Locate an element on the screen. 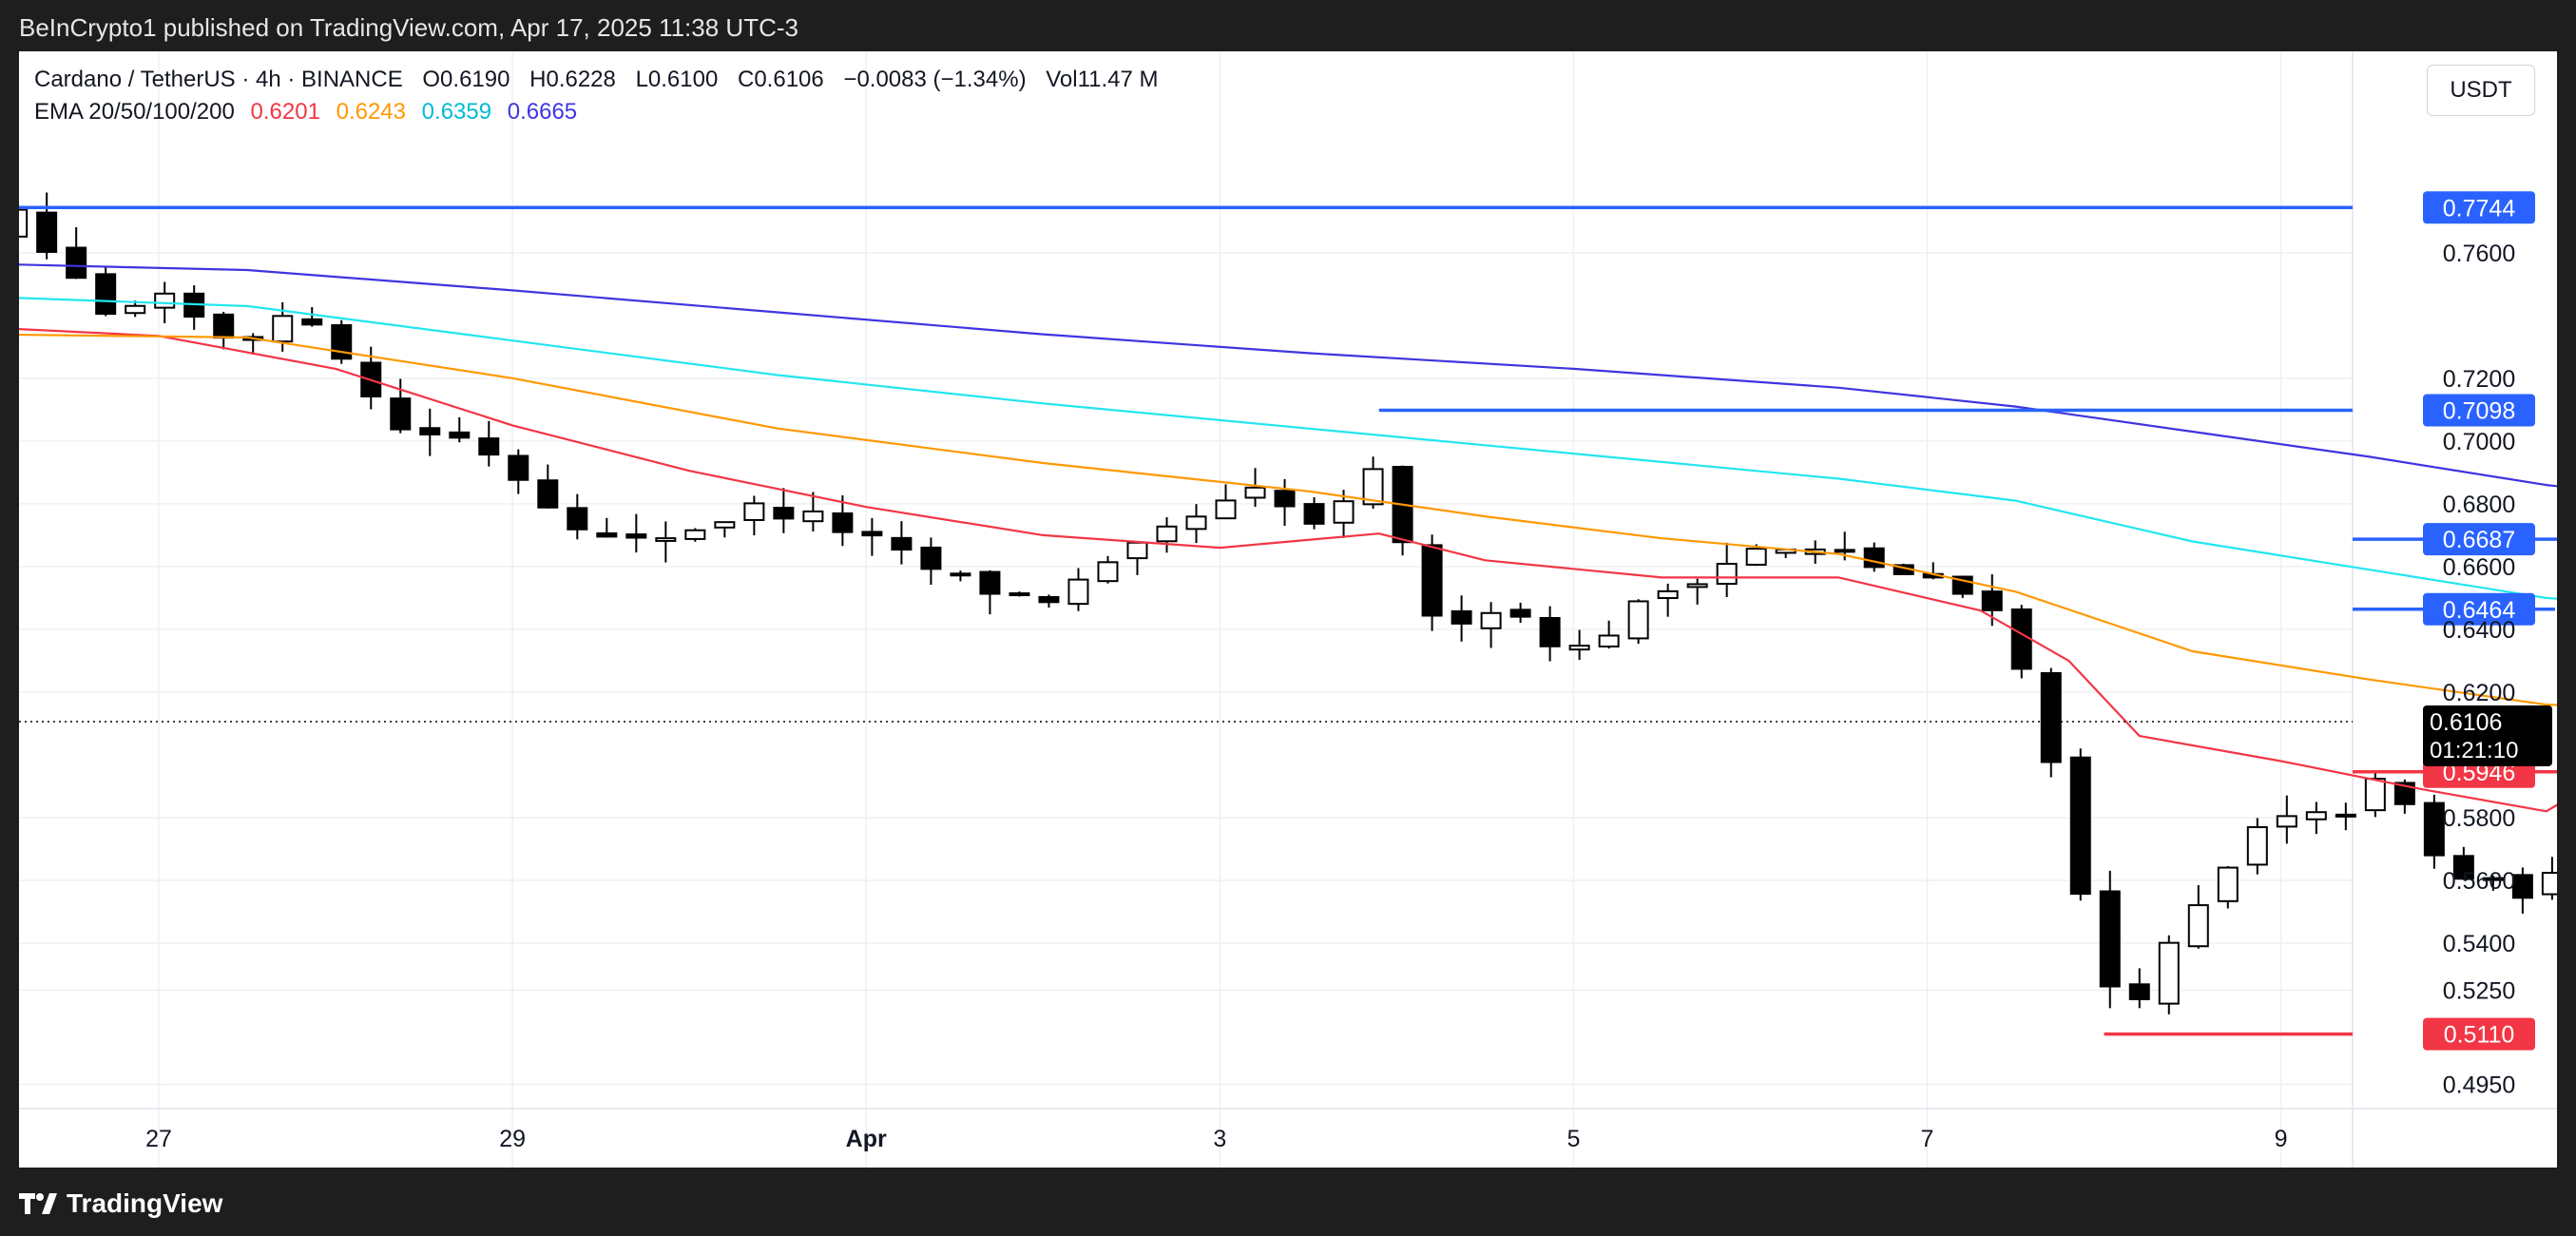 The height and width of the screenshot is (1236, 2576). x-tick-label: 9 is located at coordinates (2281, 1139).